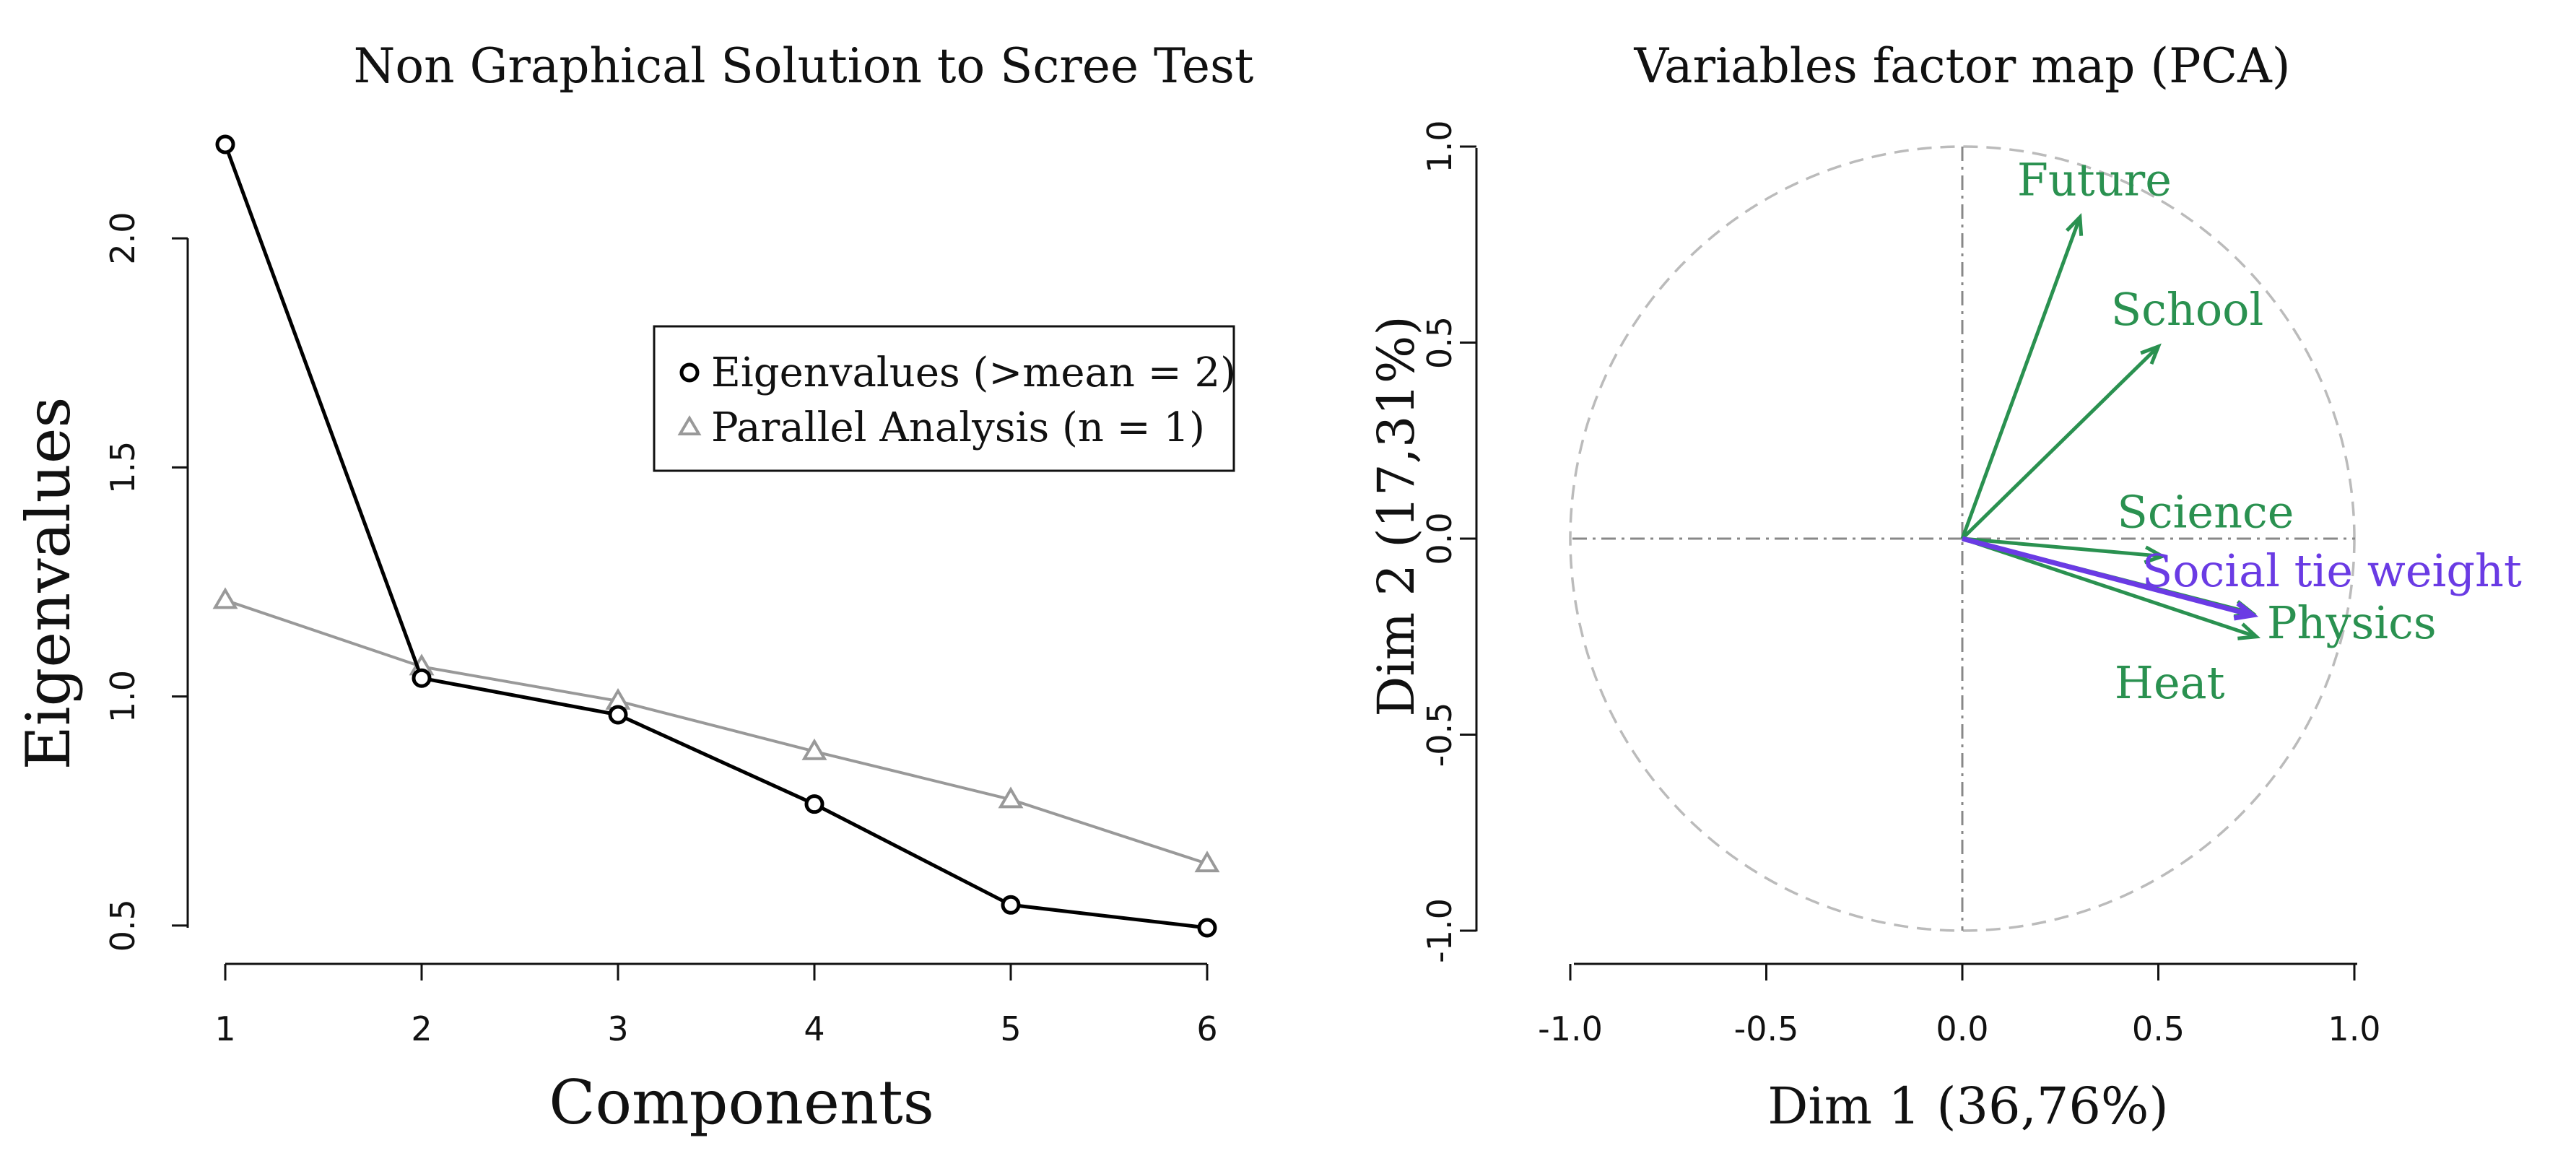 This screenshot has height=1161, width=2576. Describe the element at coordinates (689, 372) in the screenshot. I see `legend-eigenvalues-marker` at that location.